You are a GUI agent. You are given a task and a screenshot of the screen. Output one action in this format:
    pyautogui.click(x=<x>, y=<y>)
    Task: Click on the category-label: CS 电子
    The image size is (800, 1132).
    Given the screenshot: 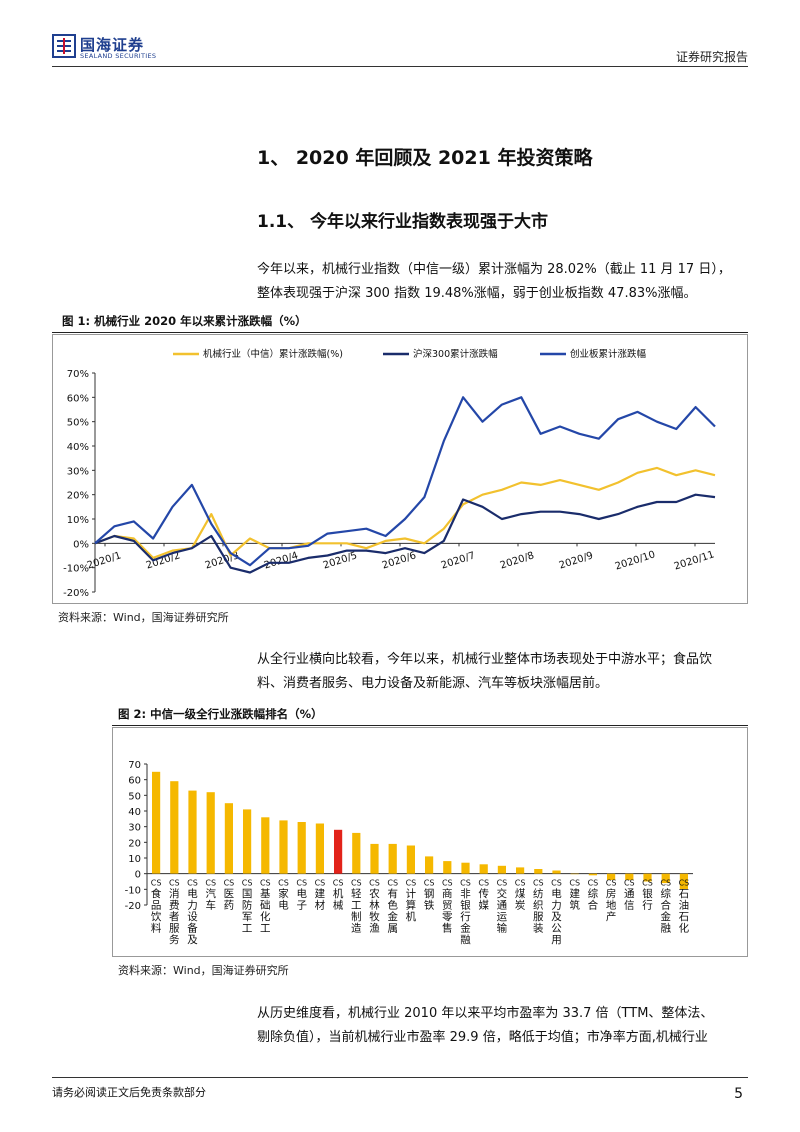 What is the action you would take?
    pyautogui.click(x=301, y=895)
    